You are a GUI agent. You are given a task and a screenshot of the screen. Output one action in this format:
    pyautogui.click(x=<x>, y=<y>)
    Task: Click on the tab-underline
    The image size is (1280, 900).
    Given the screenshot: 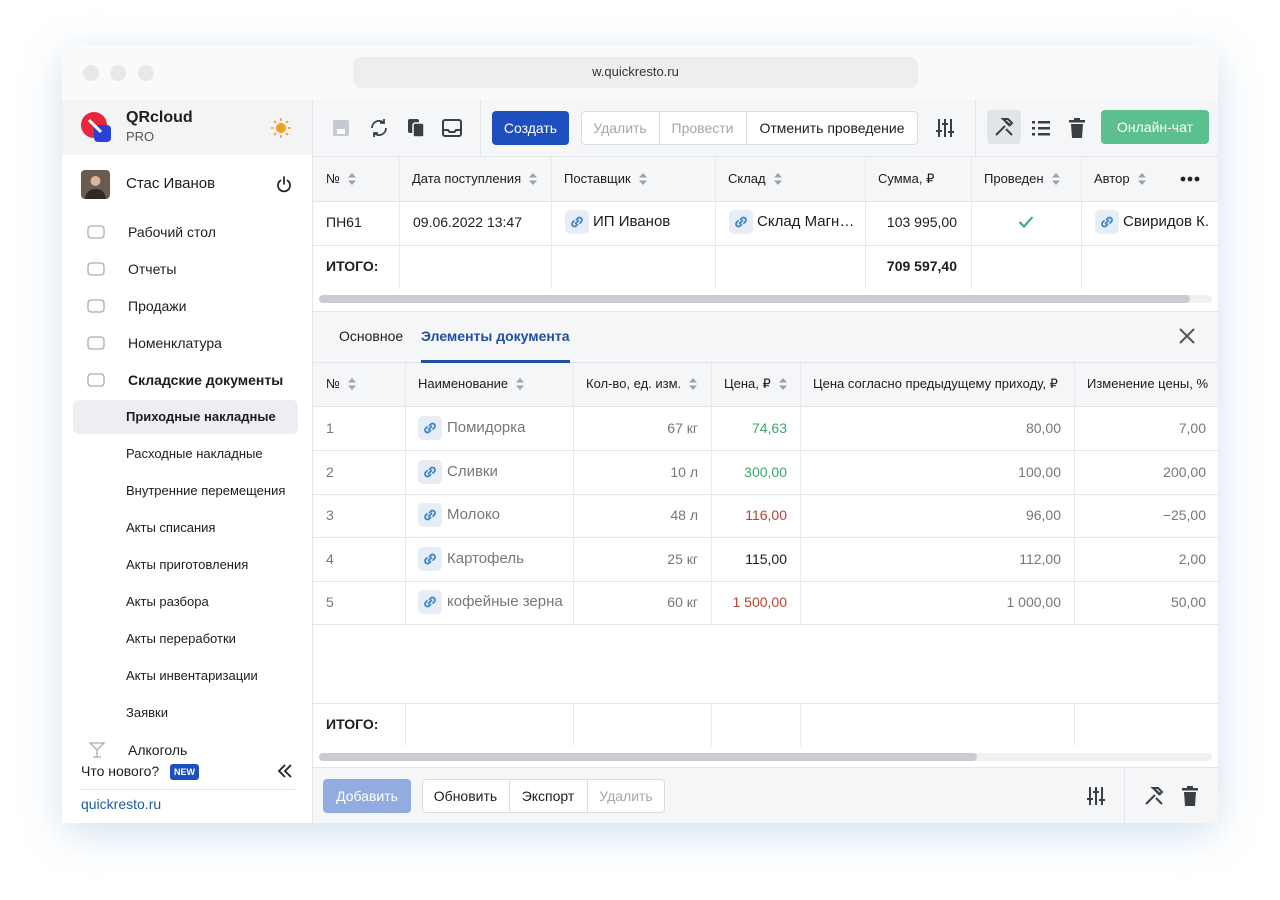 What is the action you would take?
    pyautogui.click(x=495, y=361)
    